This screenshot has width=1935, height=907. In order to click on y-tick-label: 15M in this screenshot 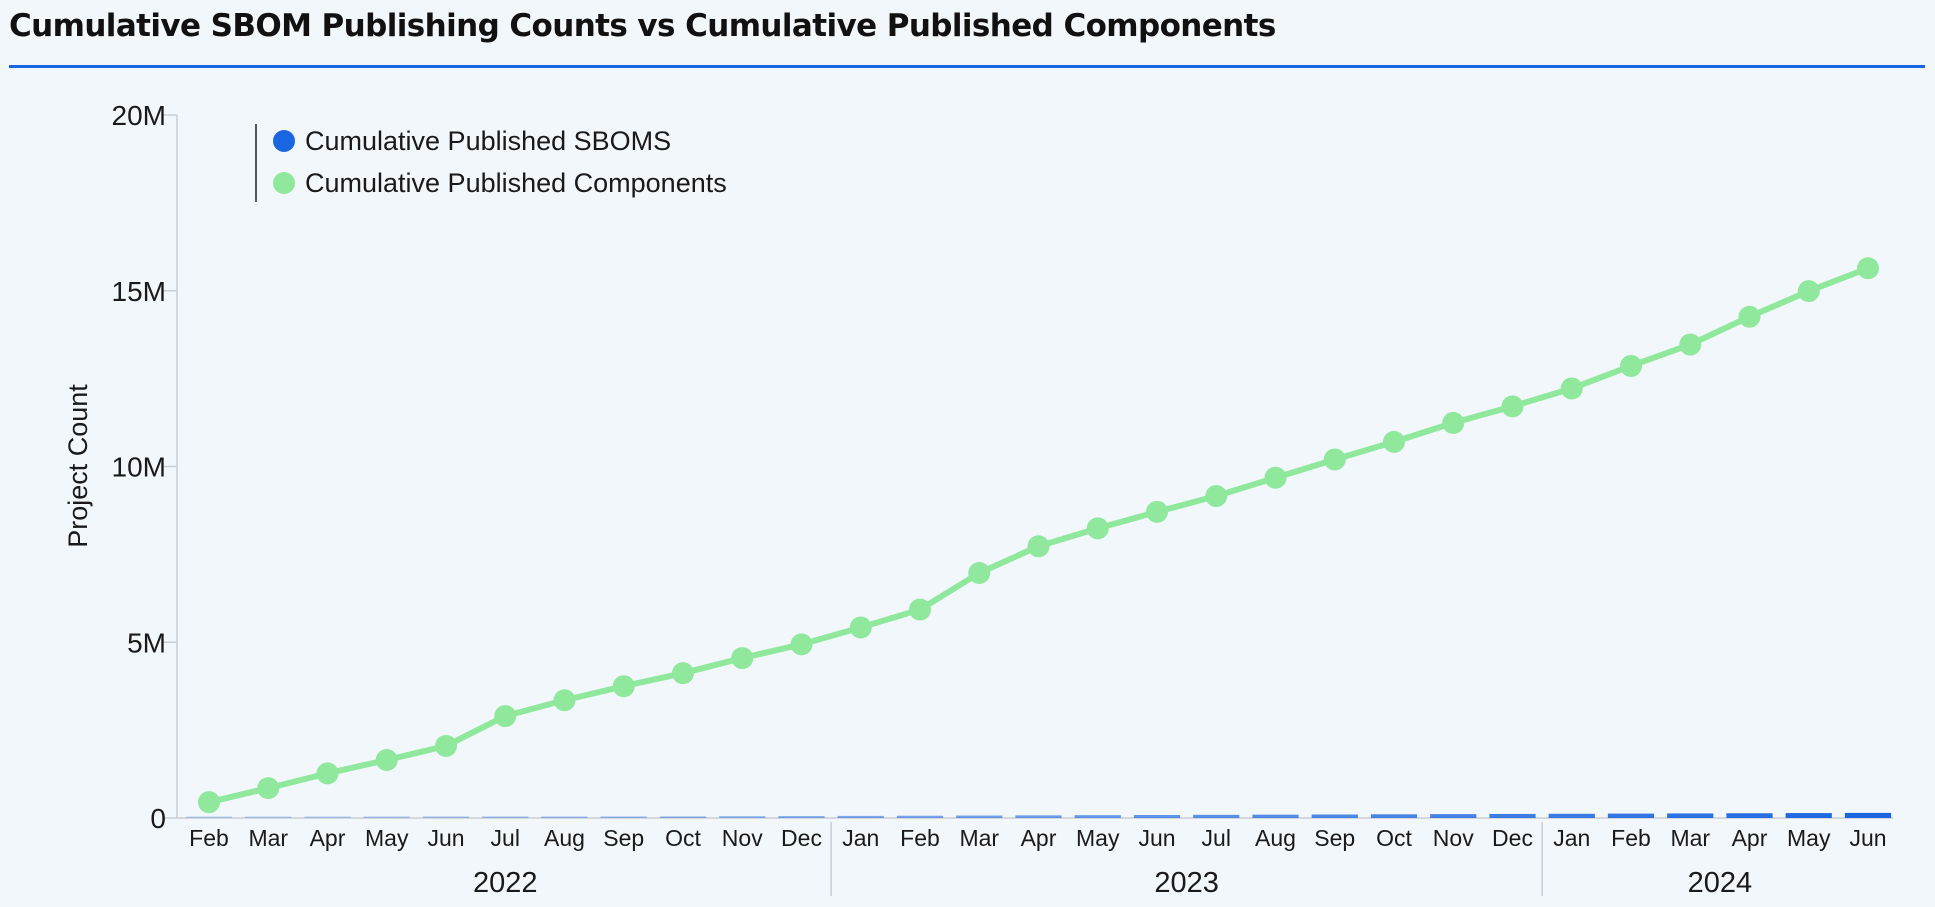, I will do `click(139, 291)`.